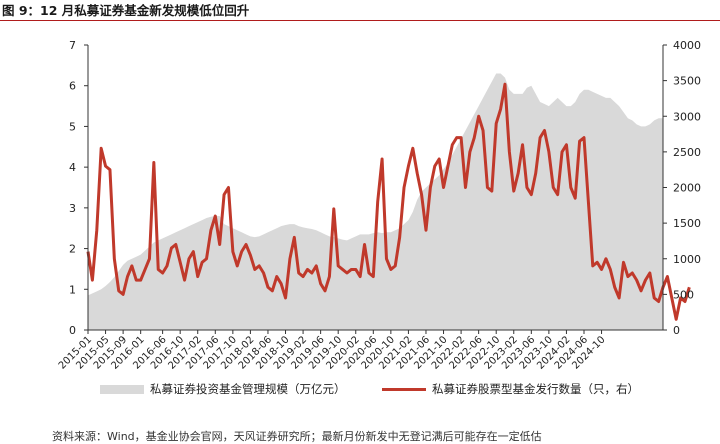 This screenshot has width=720, height=444. Describe the element at coordinates (535, 389) in the screenshot. I see `legend-label-line: 私募证券股票型基金发行数量（只，右）` at that location.